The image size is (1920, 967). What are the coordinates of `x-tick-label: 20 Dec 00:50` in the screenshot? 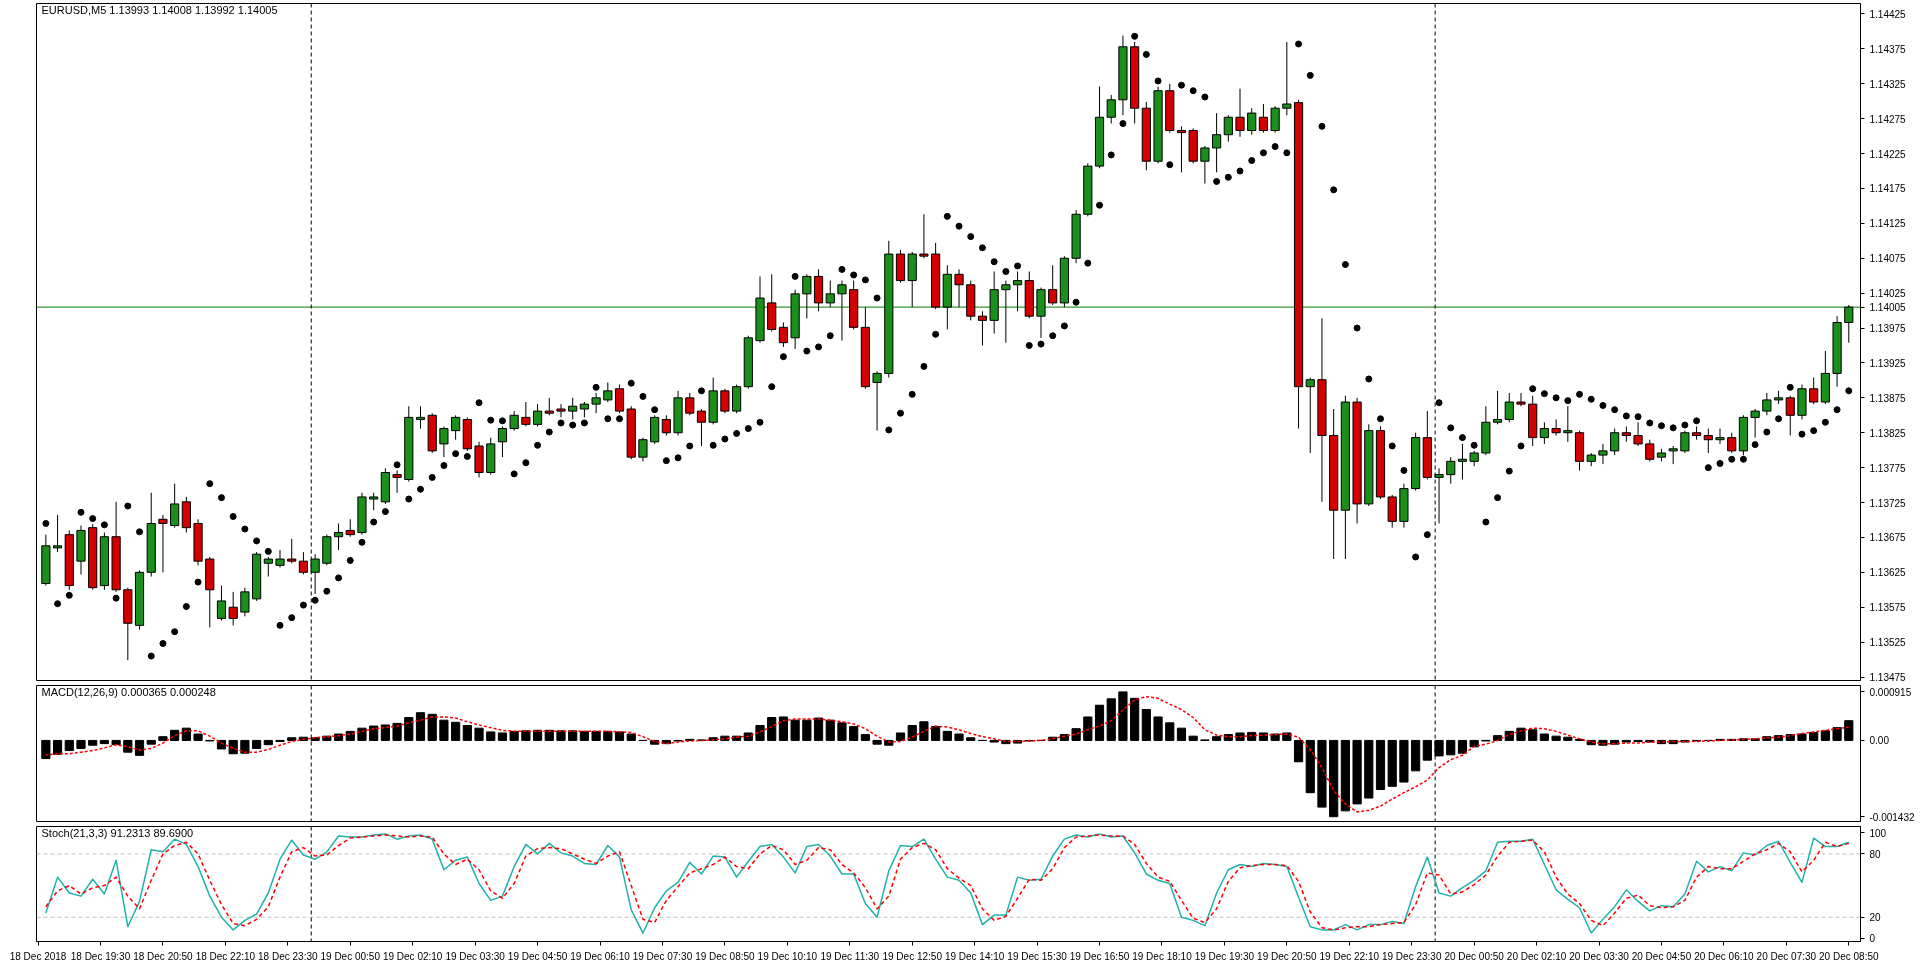 It's located at (1474, 956).